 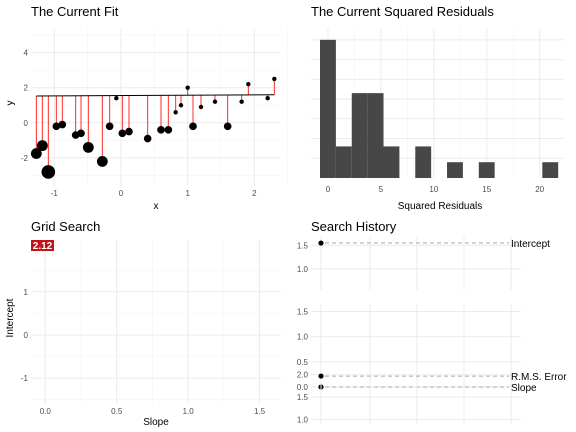 What do you see at coordinates (156, 206) in the screenshot?
I see `current-fit-xlabel: x` at bounding box center [156, 206].